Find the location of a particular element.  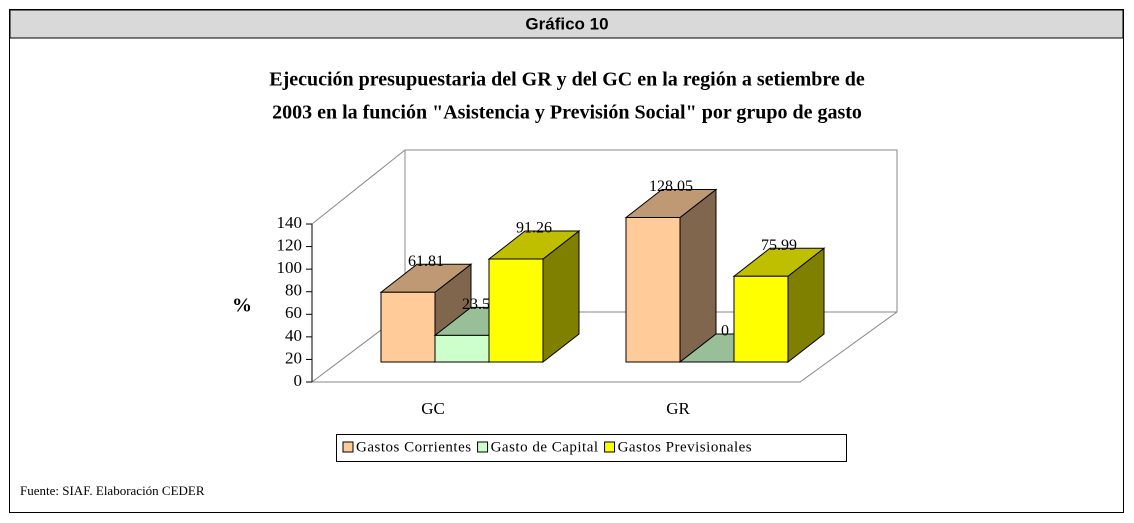

value-label: 91.26 is located at coordinates (534, 228).